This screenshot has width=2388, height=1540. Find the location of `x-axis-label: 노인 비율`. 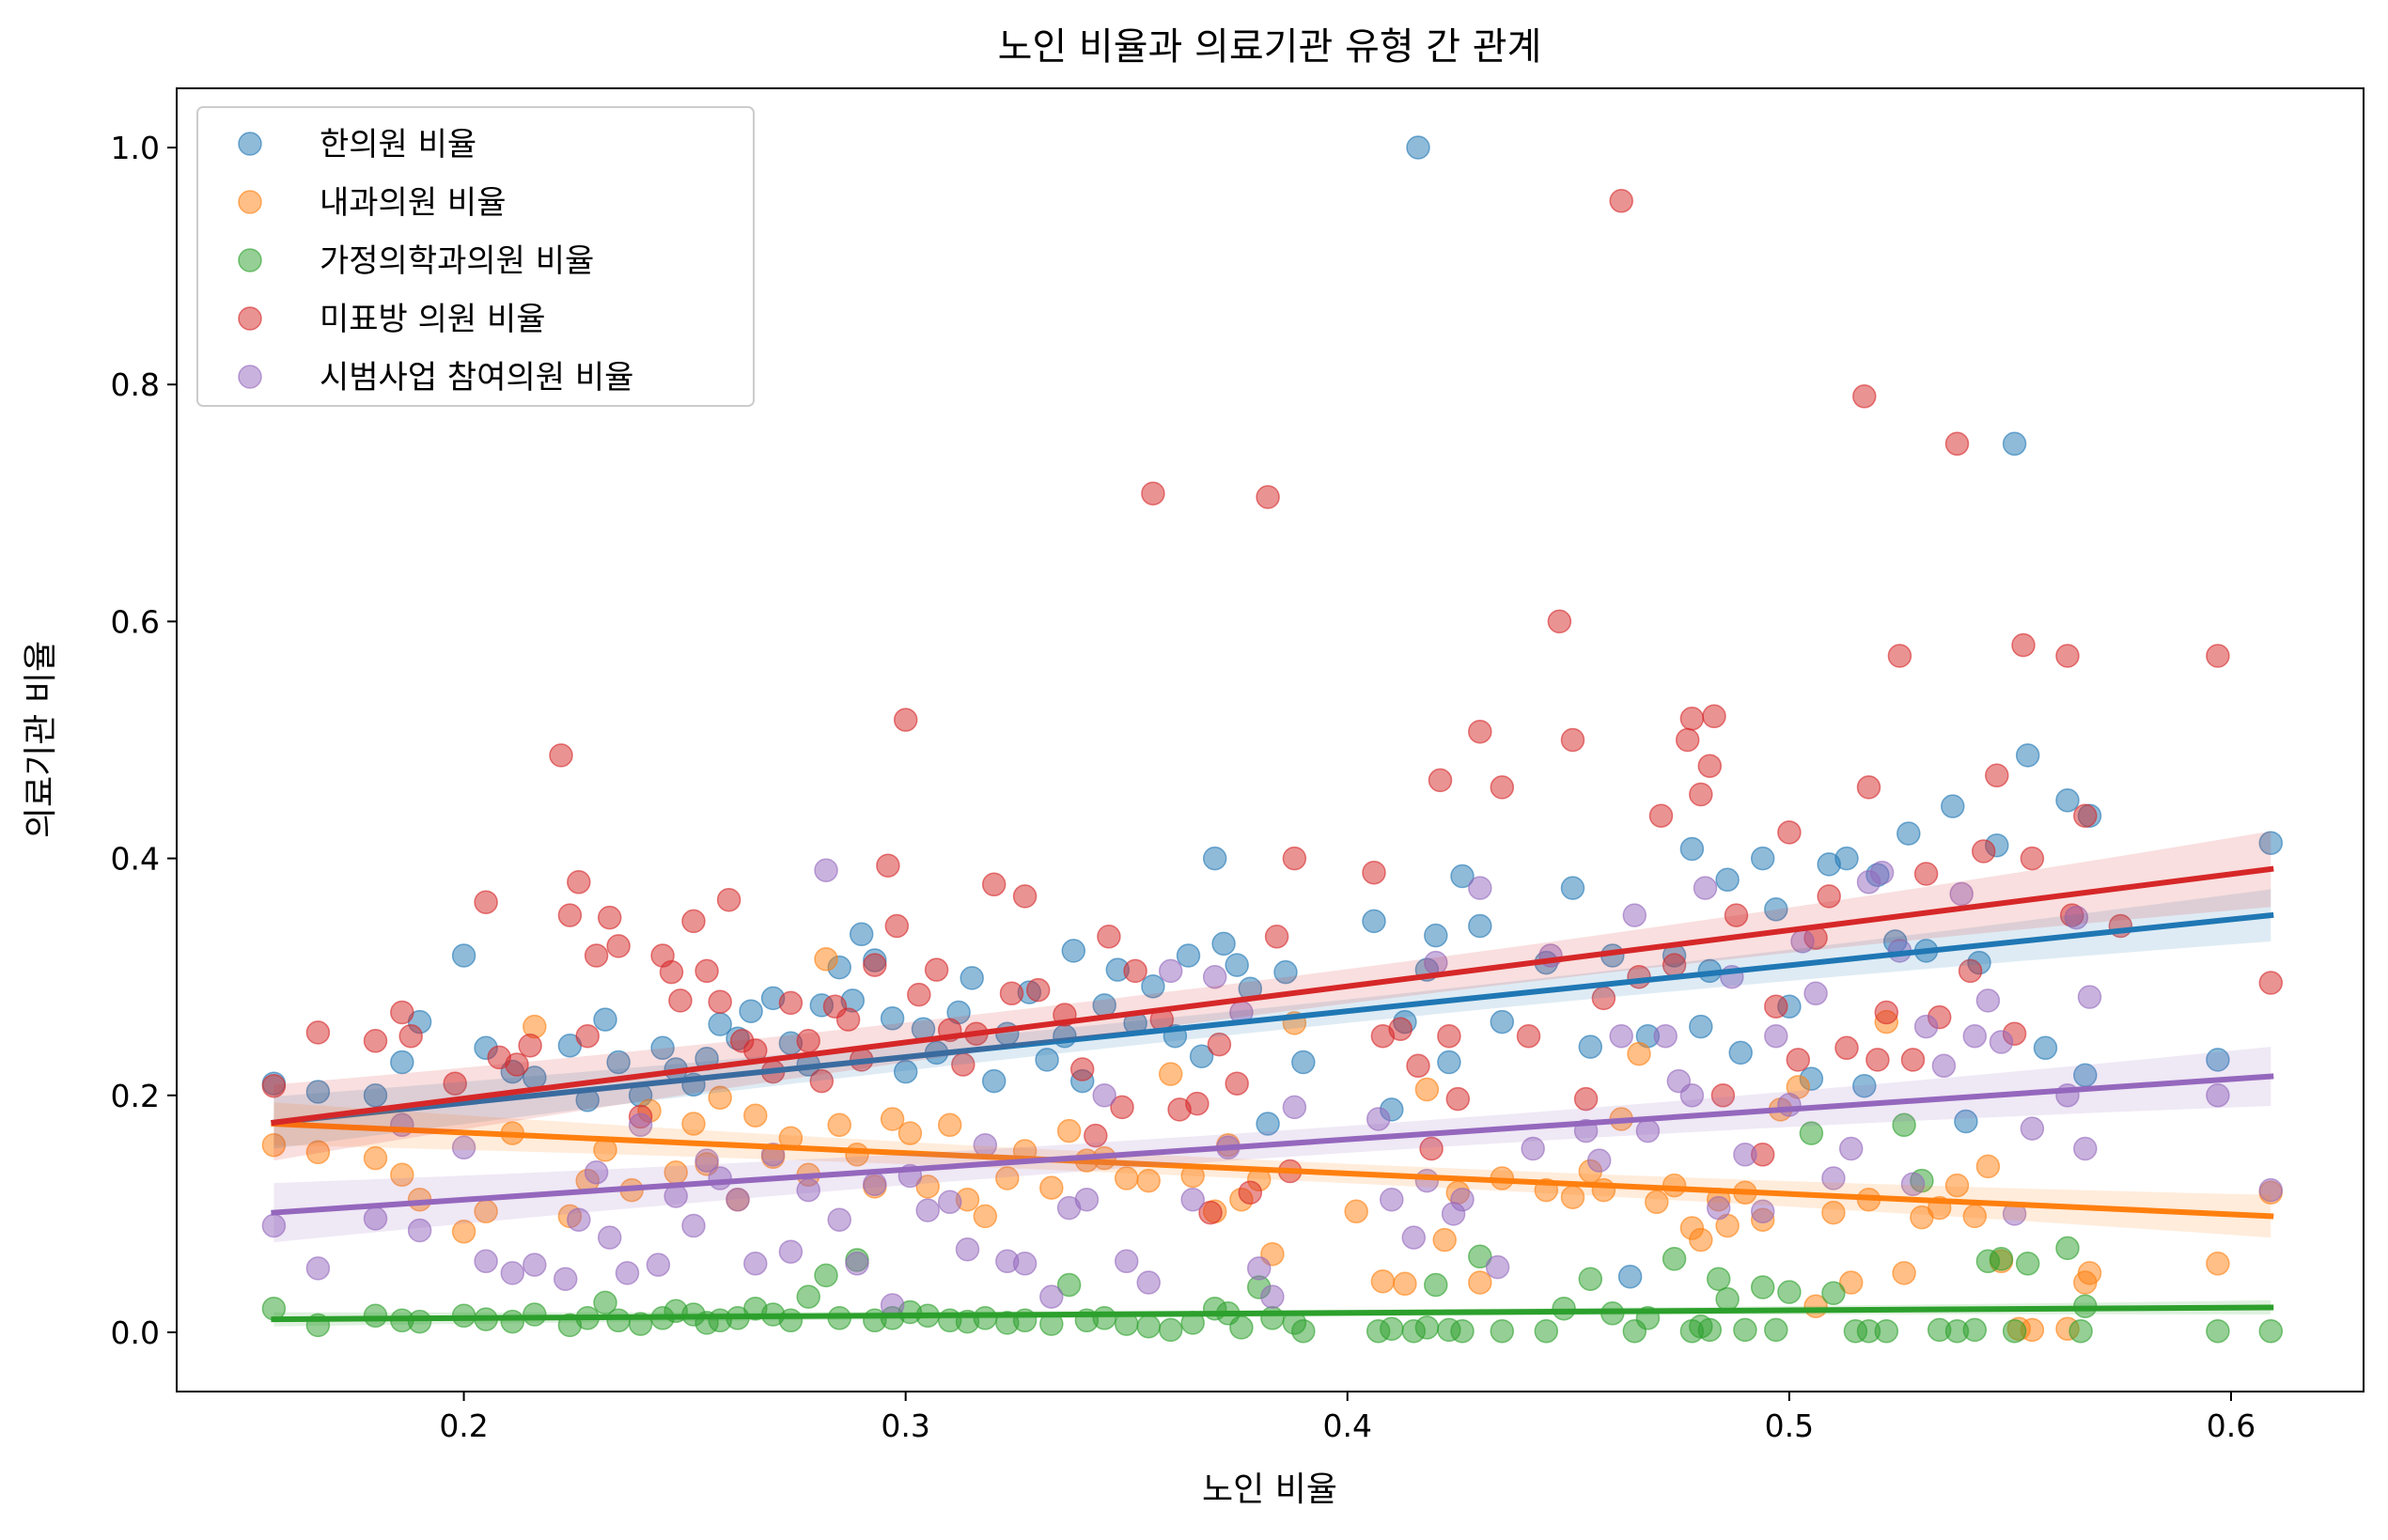

x-axis-label: 노인 비율 is located at coordinates (1269, 1489).